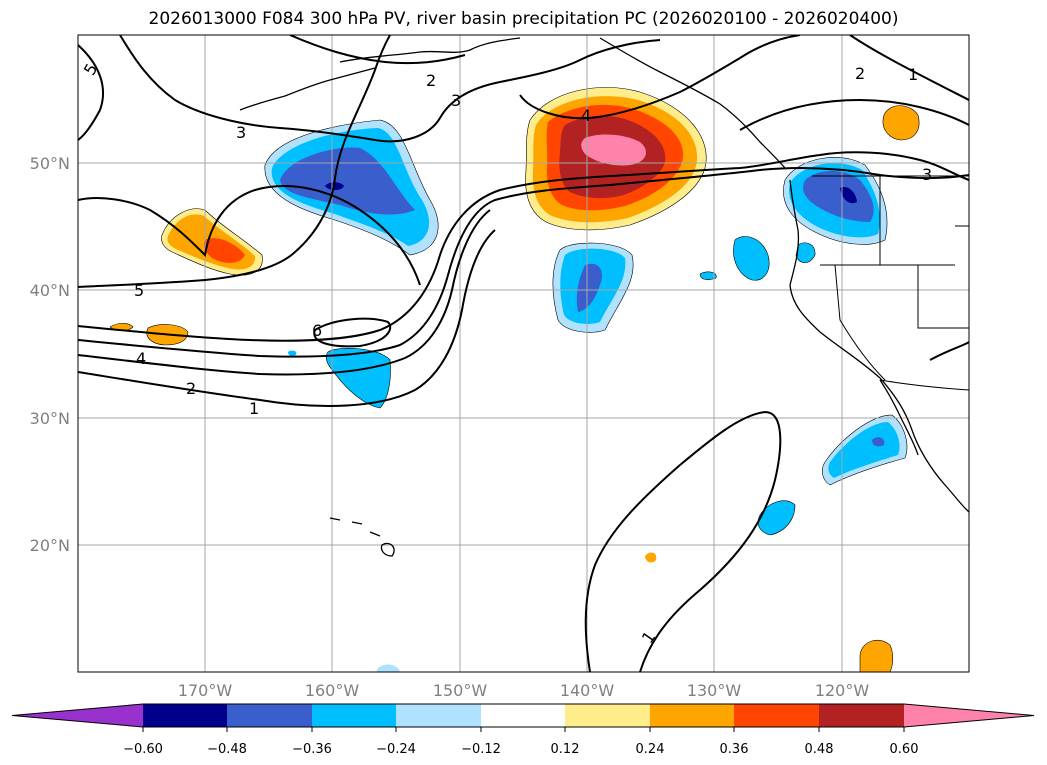 The image size is (1047, 765). I want to click on gulf-of-alaska-coast, so click(692, 103).